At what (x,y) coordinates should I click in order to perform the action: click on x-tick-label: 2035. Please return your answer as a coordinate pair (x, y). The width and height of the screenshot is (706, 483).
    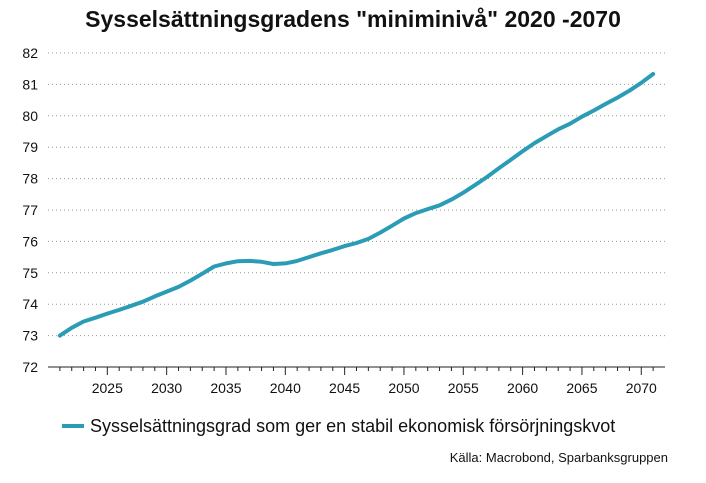
    Looking at the image, I should click on (225, 388).